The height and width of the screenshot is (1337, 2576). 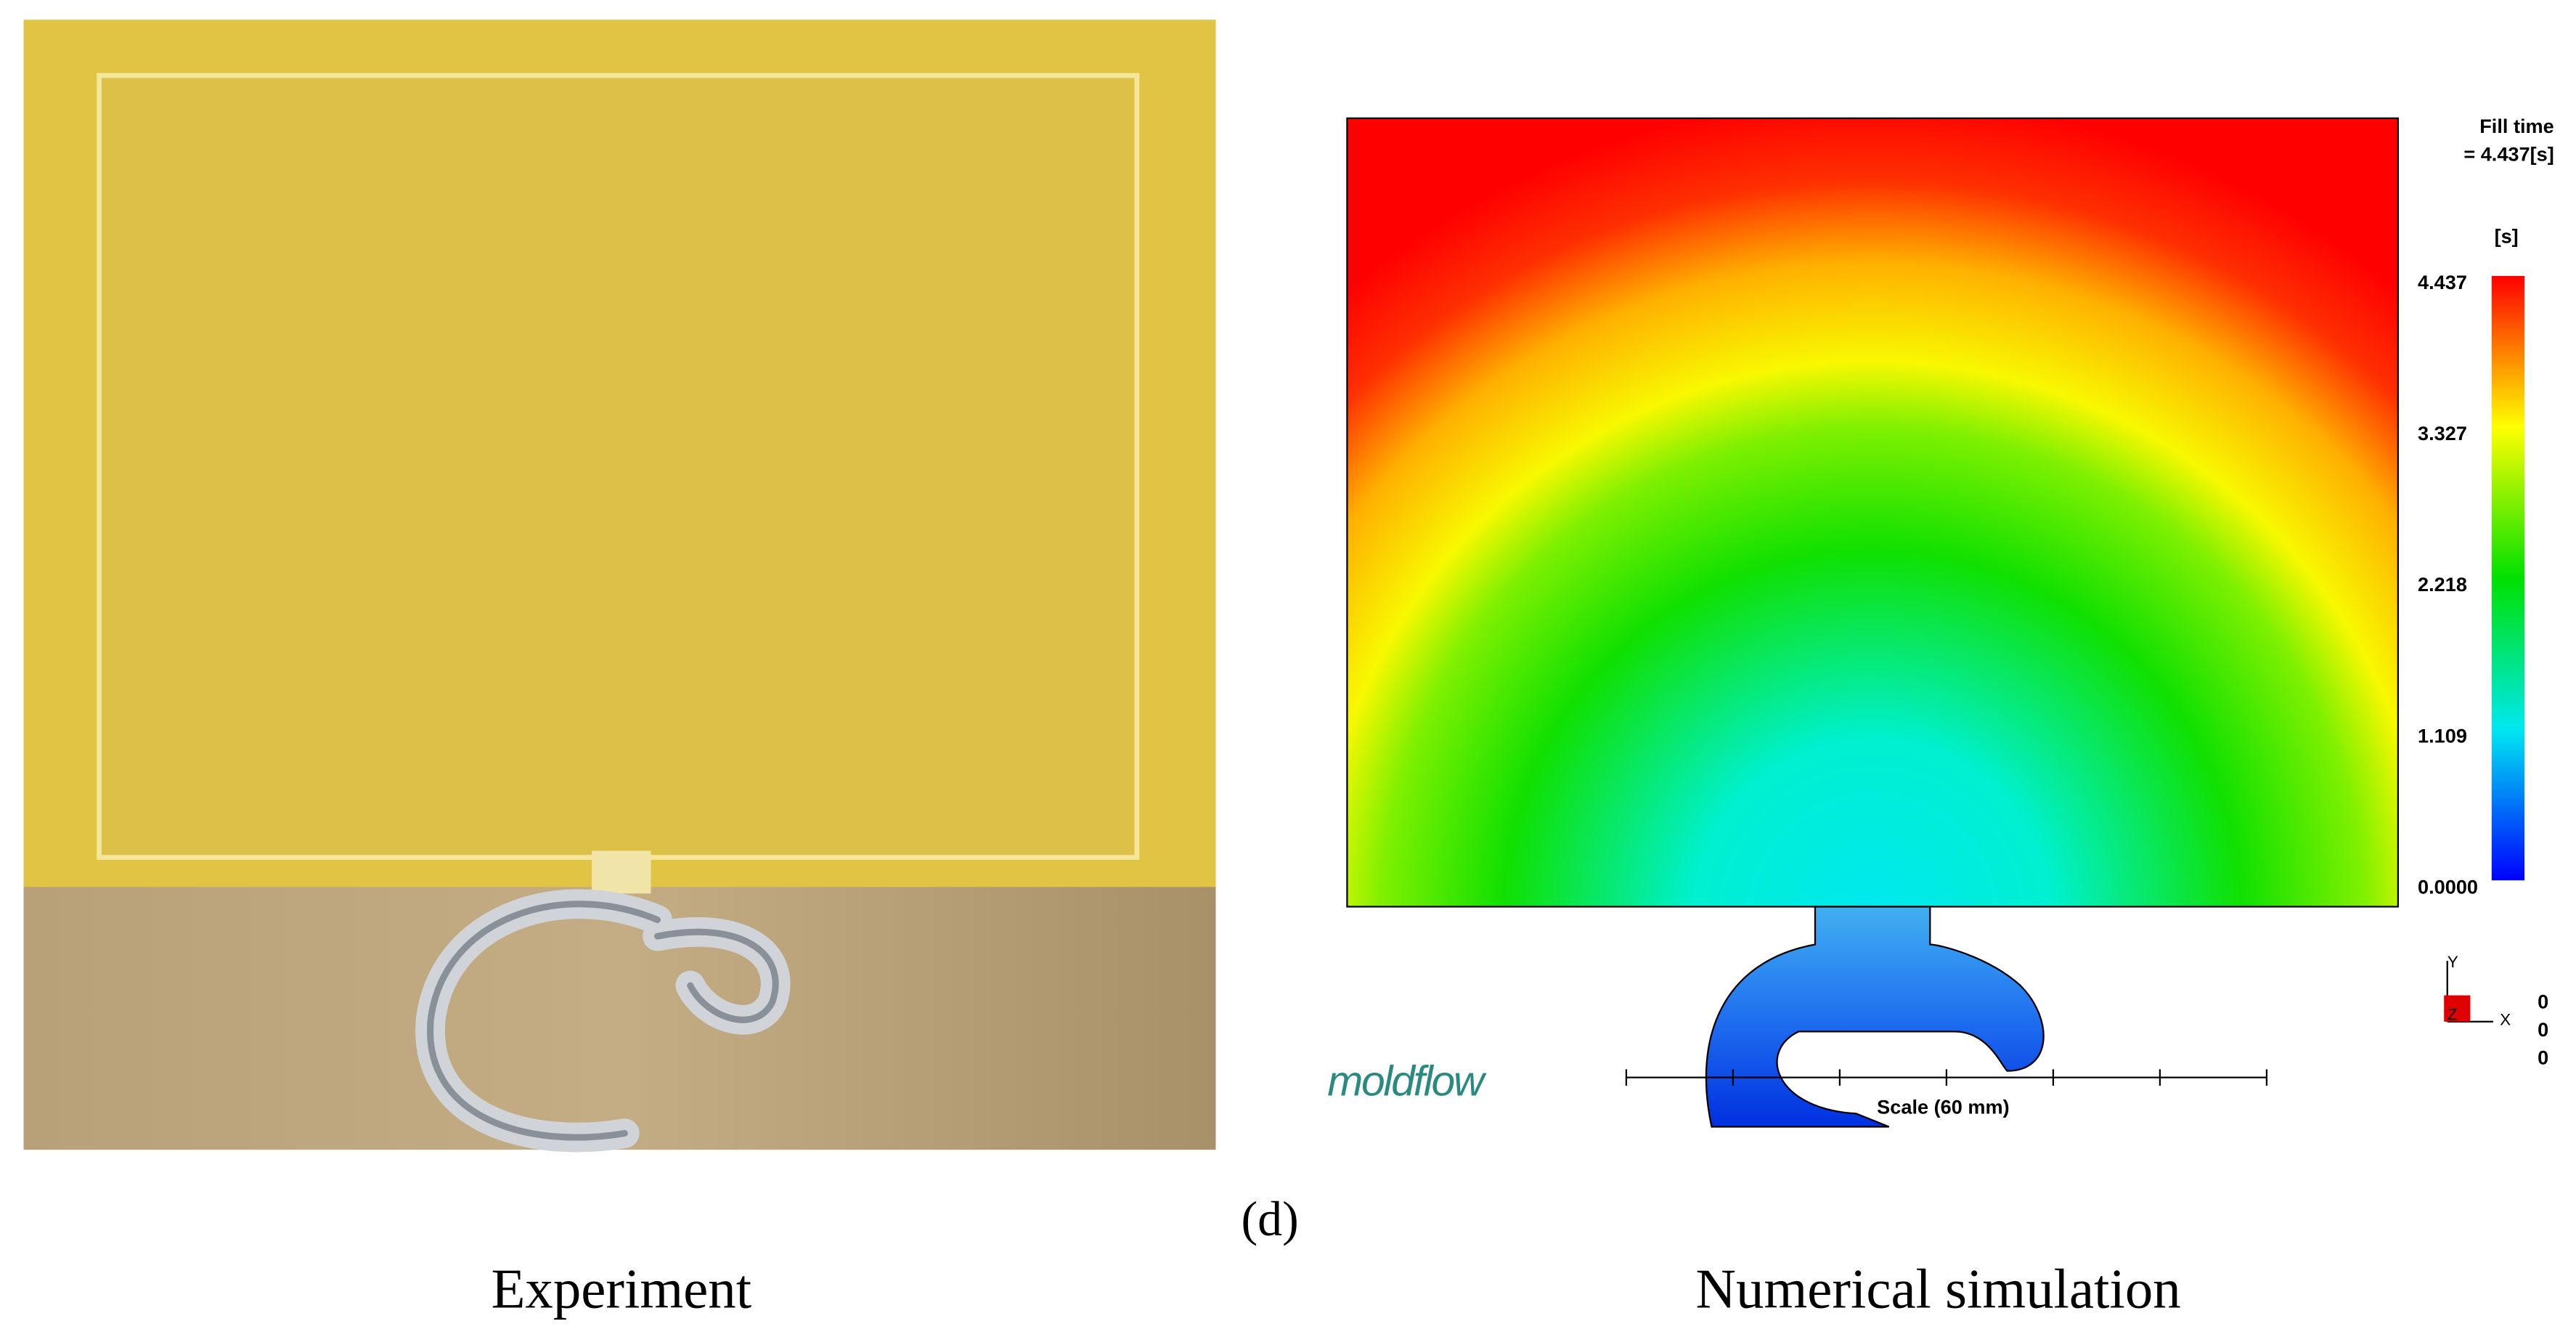 I want to click on panel-label: (d), so click(x=1270, y=1219).